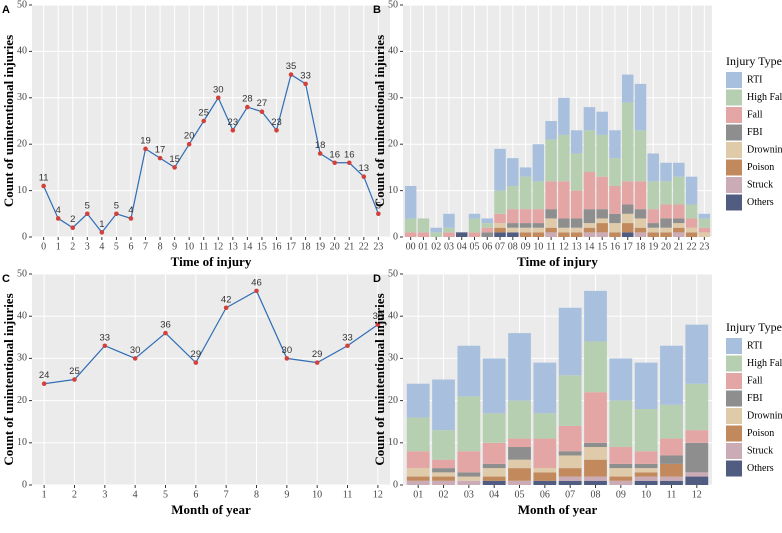 This screenshot has width=782, height=533. Describe the element at coordinates (72, 219) in the screenshot. I see `value-label: 2` at that location.